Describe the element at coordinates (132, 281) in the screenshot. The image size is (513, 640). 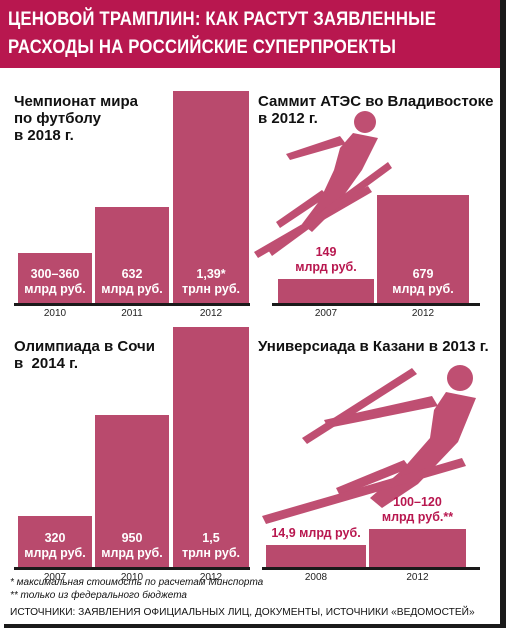
I see `bar-value-label: 632 млрд руб.` at that location.